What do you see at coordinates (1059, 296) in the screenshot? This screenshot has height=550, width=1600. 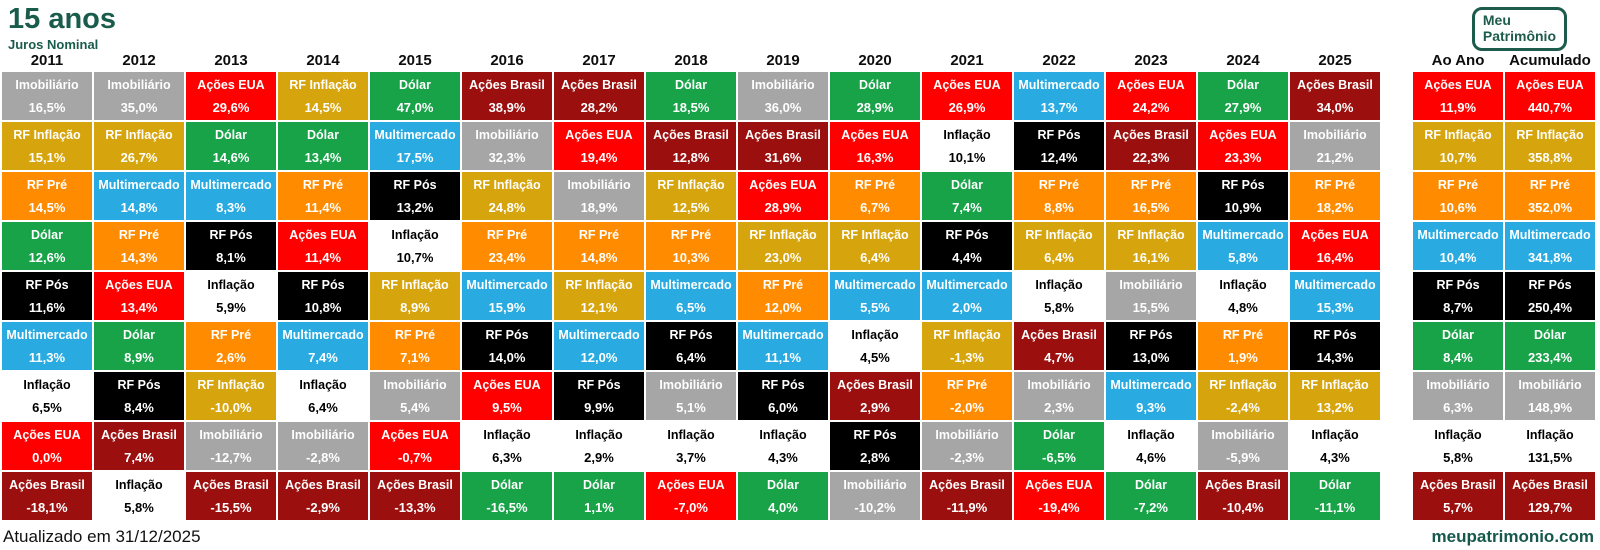 I see `asset-cell: Inflação 5,8%` at bounding box center [1059, 296].